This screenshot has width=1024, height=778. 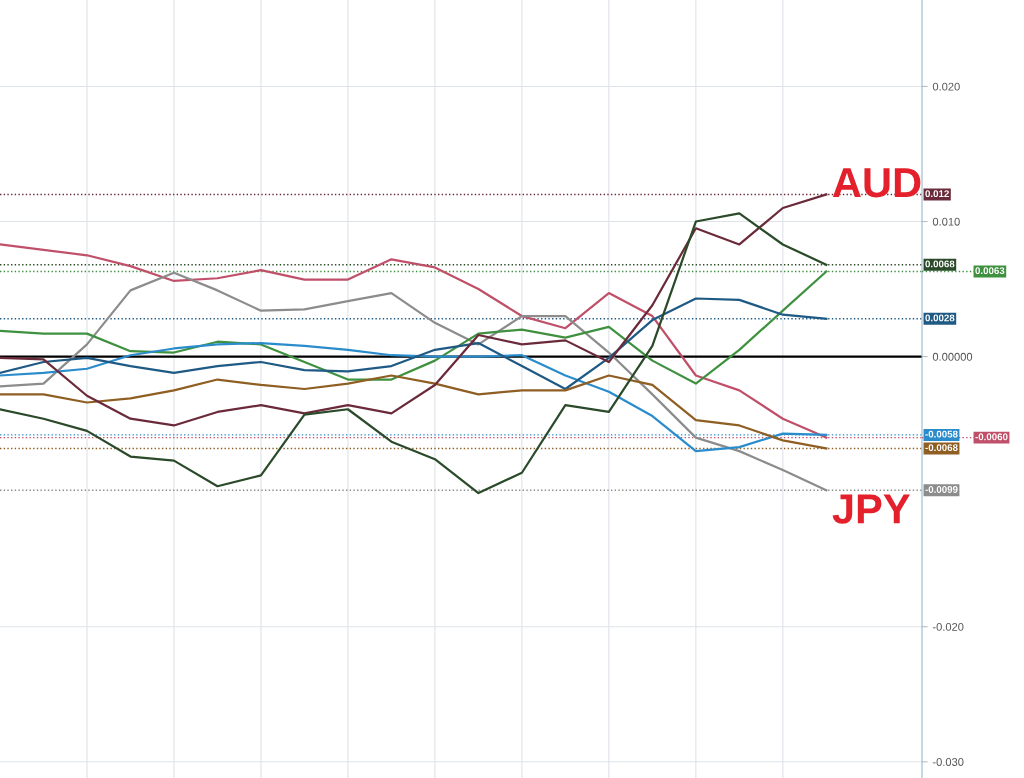 What do you see at coordinates (946, 221) in the screenshot?
I see `y-tick-label: 0.010` at bounding box center [946, 221].